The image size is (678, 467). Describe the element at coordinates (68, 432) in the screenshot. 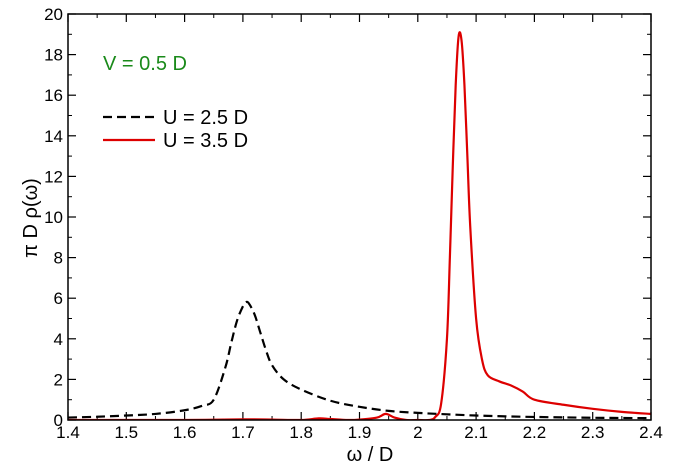

I see `x-tick-label: 1.4` at that location.